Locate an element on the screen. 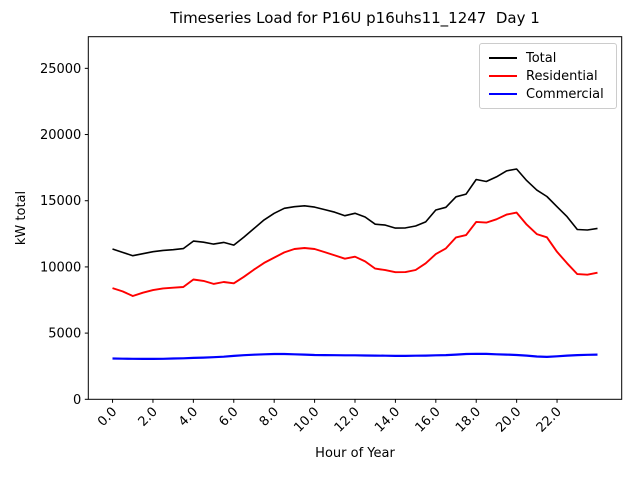 This screenshot has width=640, height=480. x-tick-label: 14.0 is located at coordinates (387, 420).